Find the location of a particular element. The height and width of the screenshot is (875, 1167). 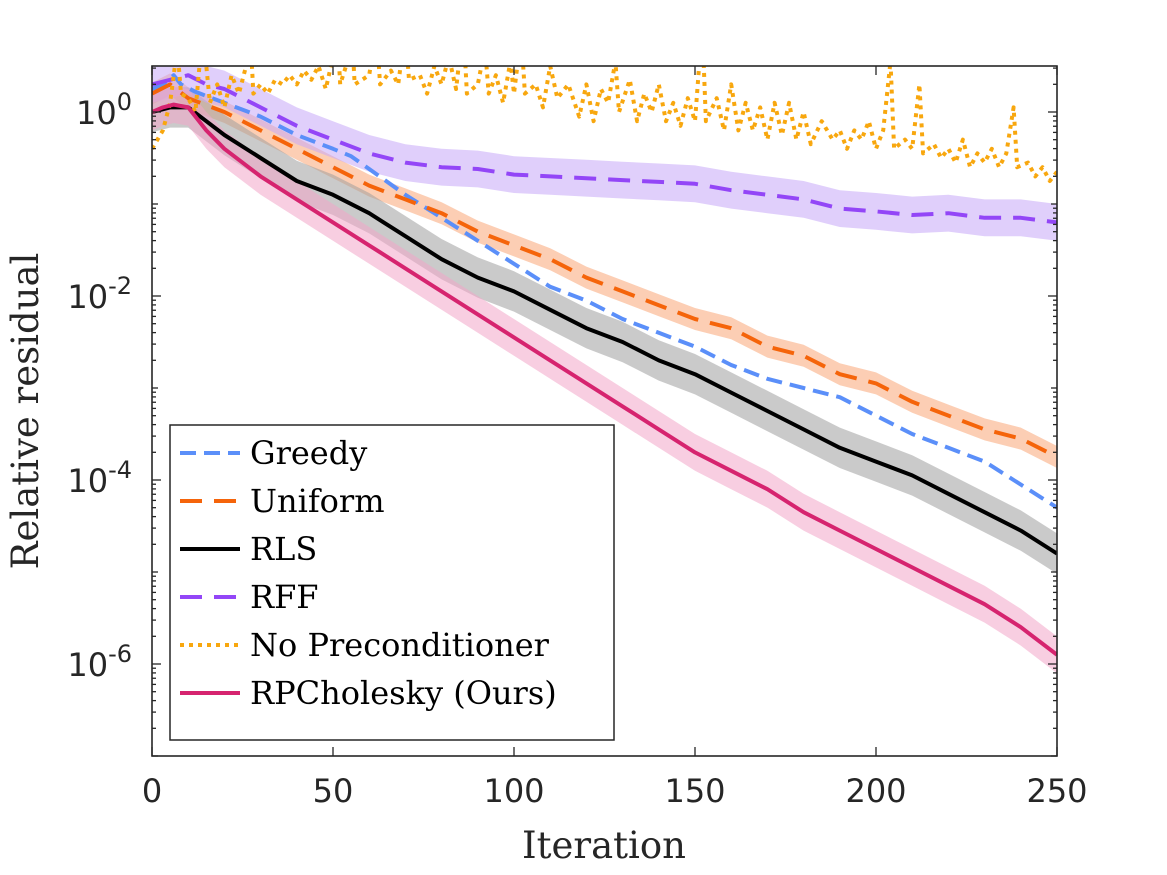

y-tick-label: 10⁻⁶ is located at coordinates (99, 662).